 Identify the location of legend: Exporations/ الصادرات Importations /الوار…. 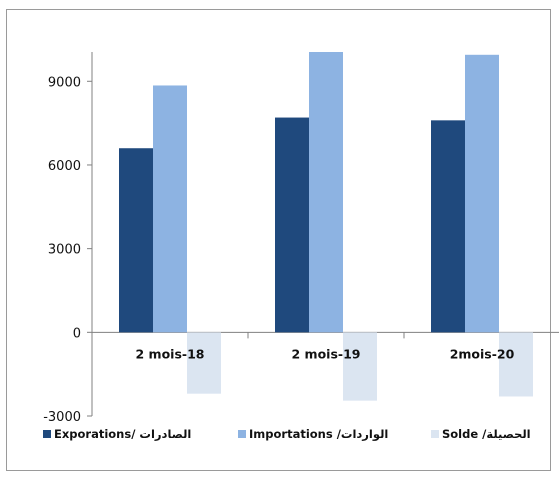
(287, 434).